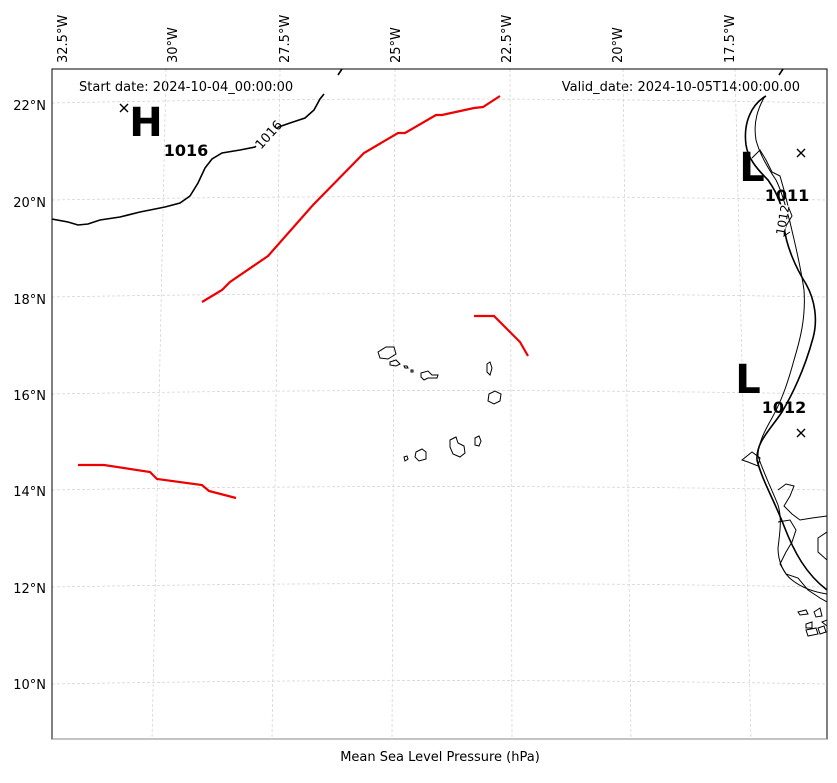 The image size is (837, 783). I want to click on island-islet, so click(412, 371).